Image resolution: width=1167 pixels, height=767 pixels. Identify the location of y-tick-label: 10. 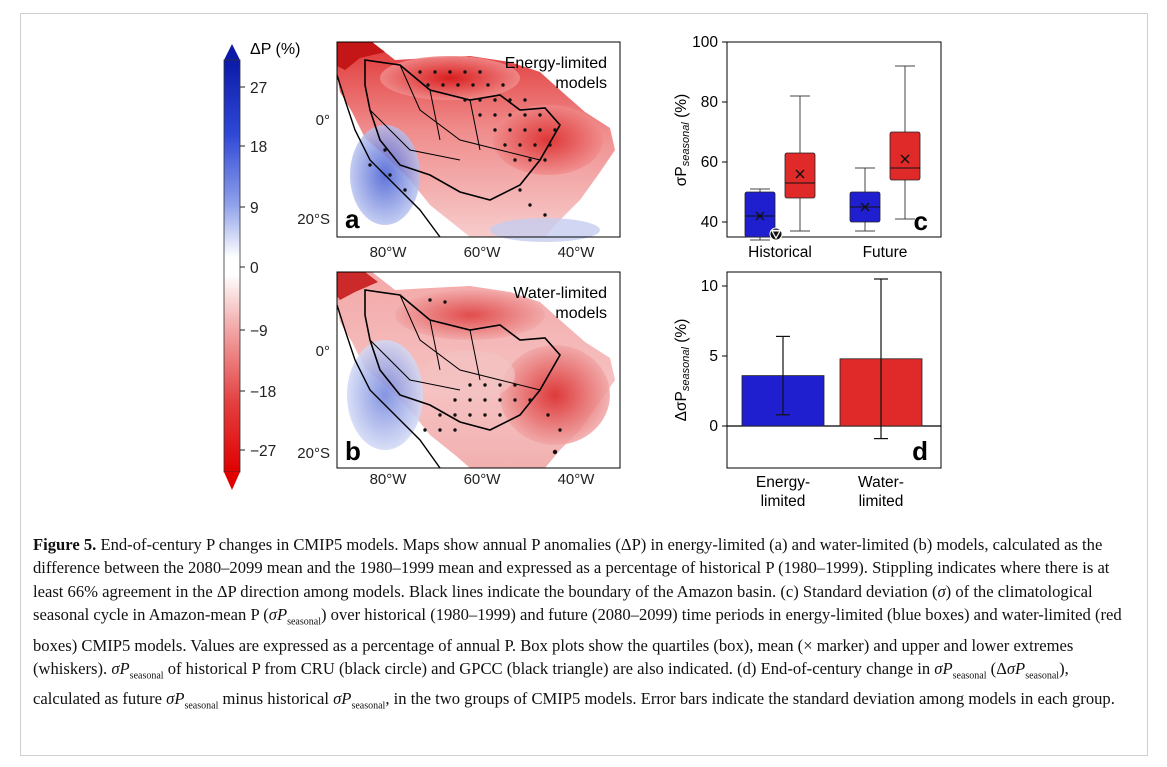
(710, 286).